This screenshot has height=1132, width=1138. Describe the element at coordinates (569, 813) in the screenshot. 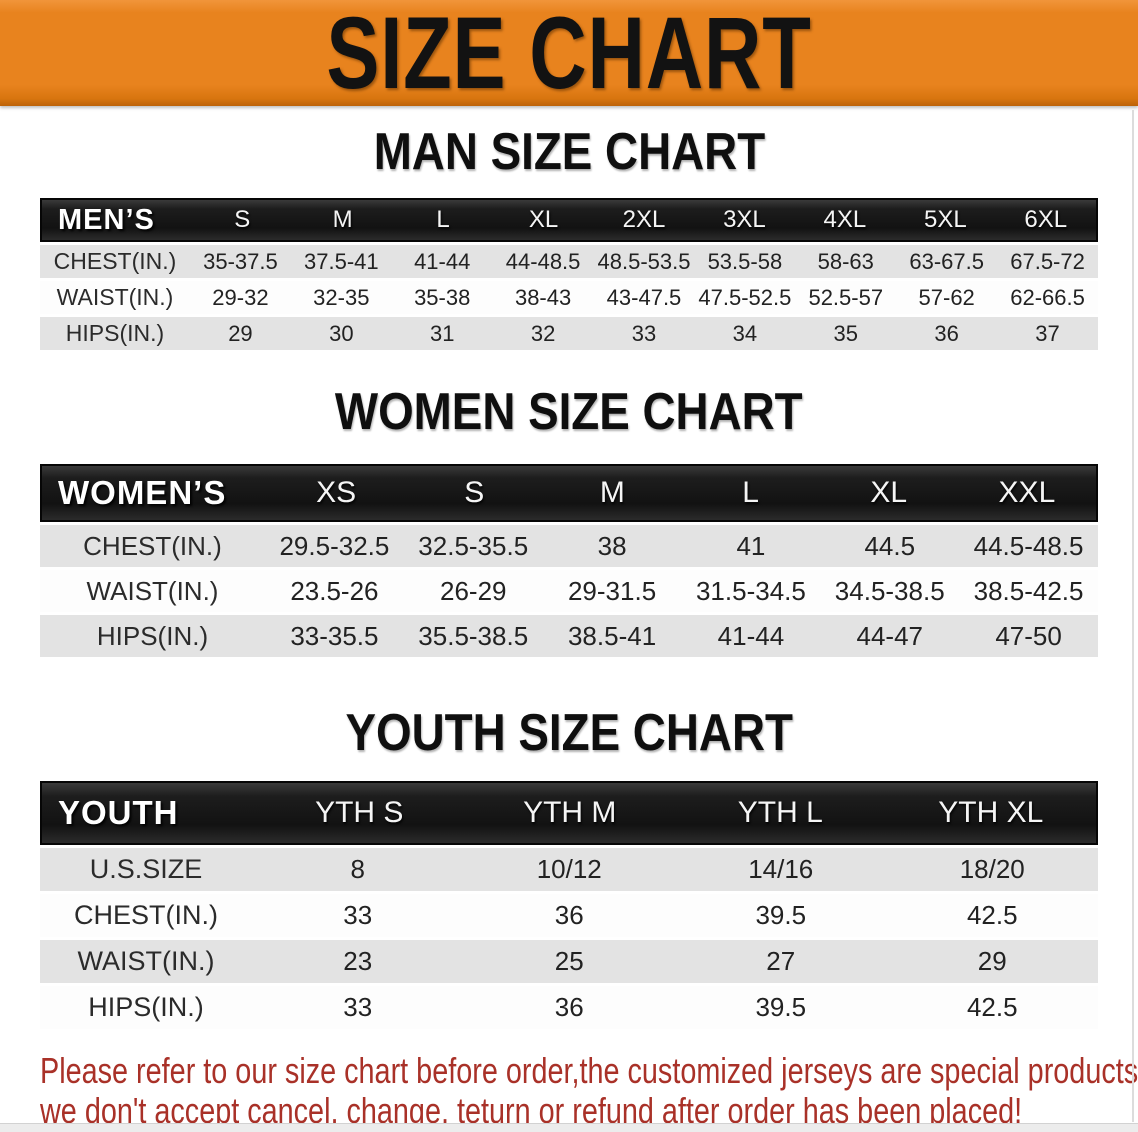

I see `table-header-row: YOUTH YTH S YTH M YTH L YTH XL` at that location.